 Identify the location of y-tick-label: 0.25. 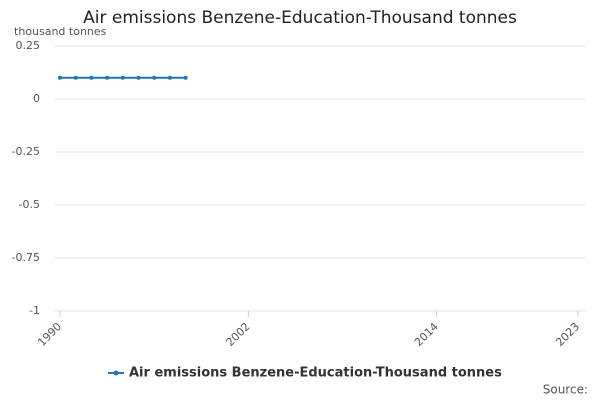
(28, 45).